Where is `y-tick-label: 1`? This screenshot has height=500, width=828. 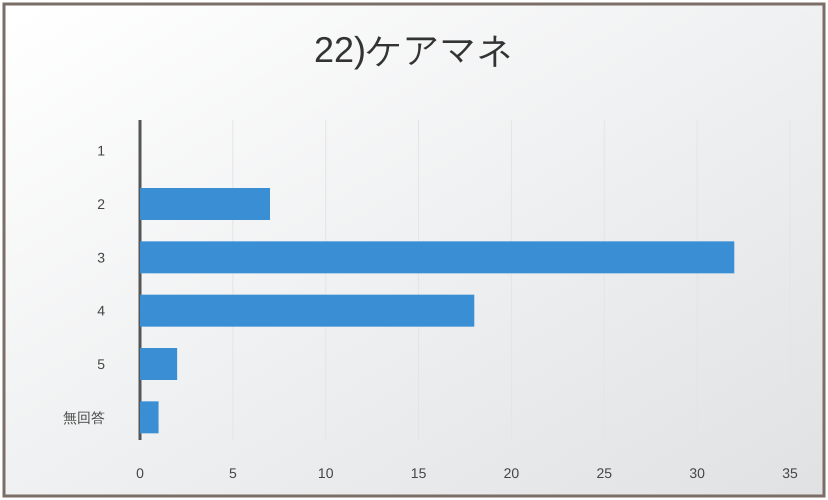
y-tick-label: 1 is located at coordinates (101, 150).